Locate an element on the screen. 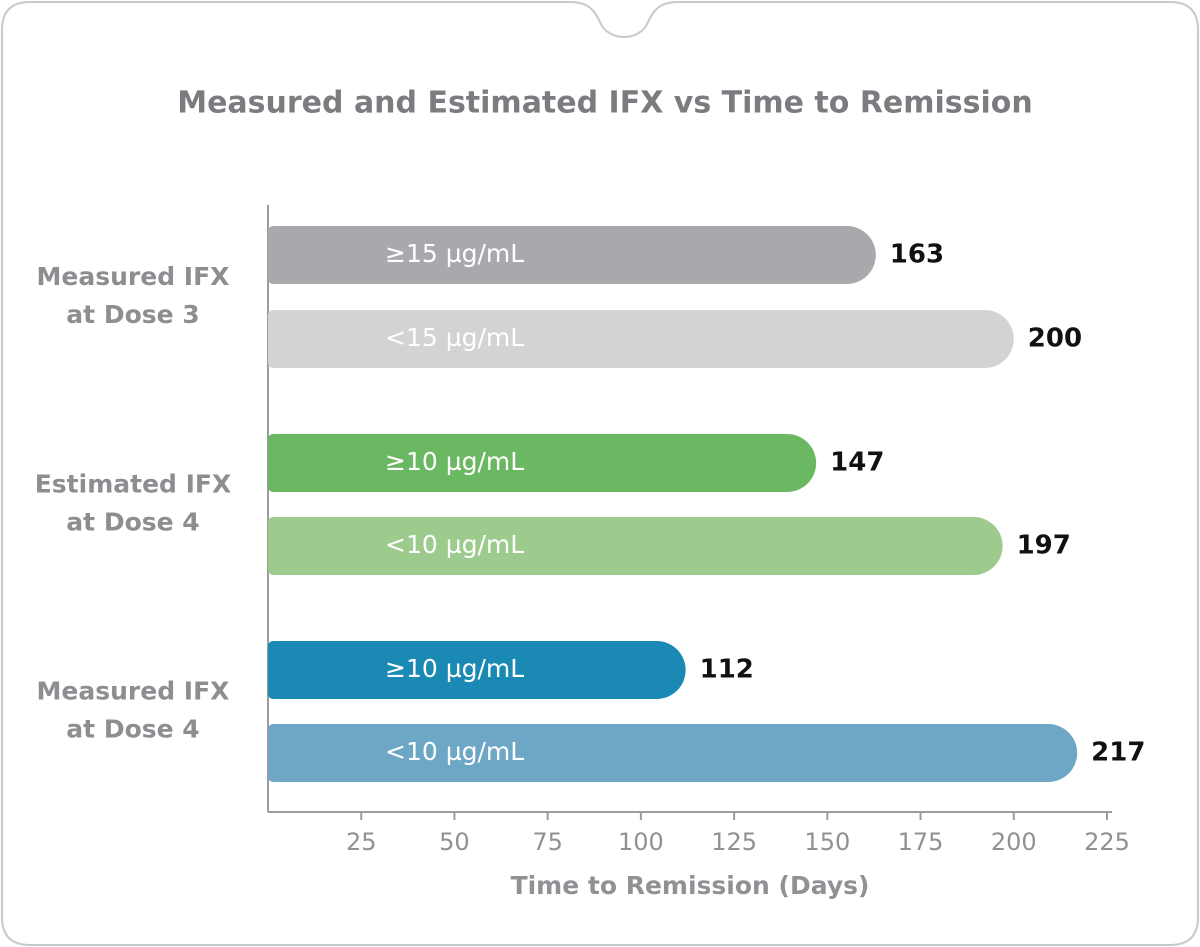 The image size is (1200, 947). x-tick-label: 125 is located at coordinates (734, 842).